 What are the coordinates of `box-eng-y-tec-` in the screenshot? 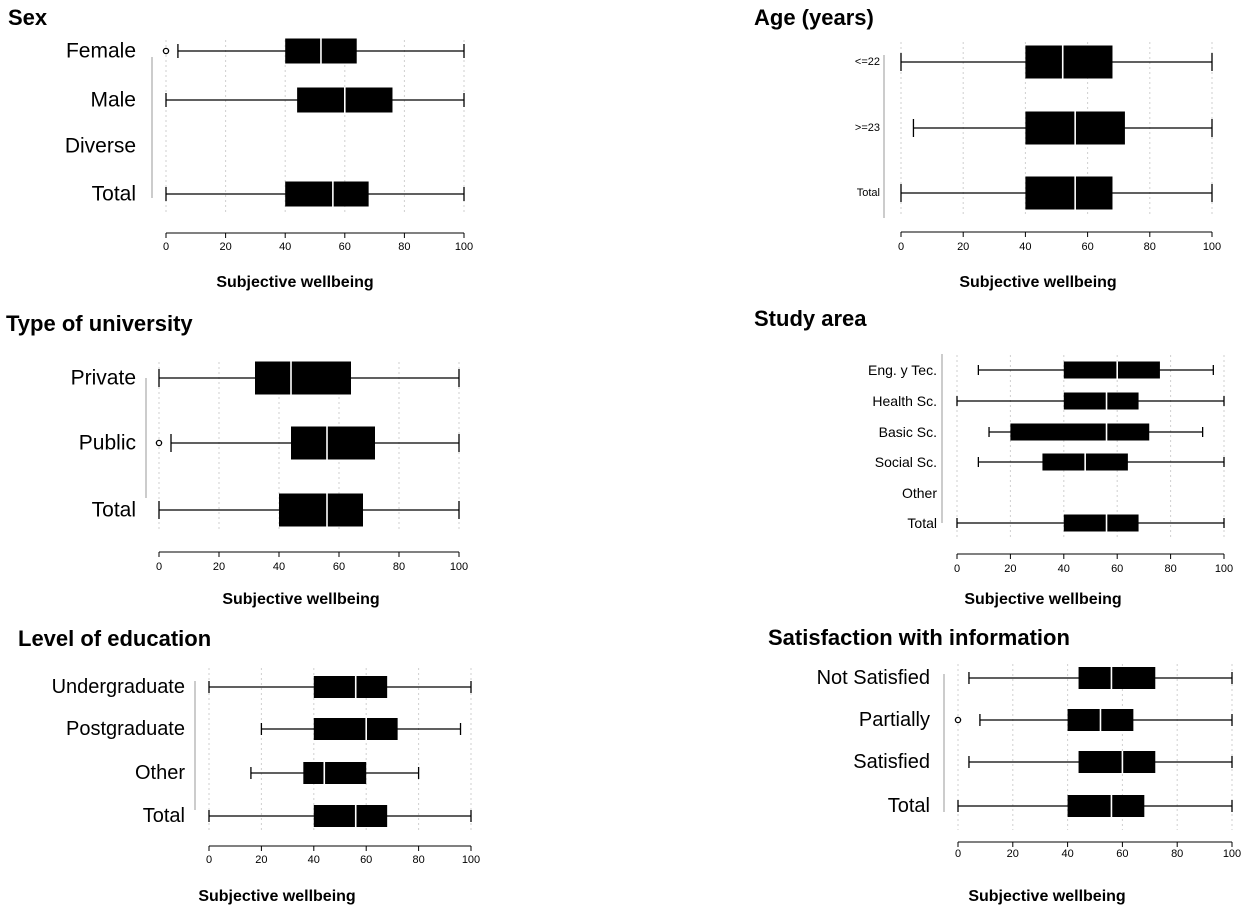 It's located at (1095, 370).